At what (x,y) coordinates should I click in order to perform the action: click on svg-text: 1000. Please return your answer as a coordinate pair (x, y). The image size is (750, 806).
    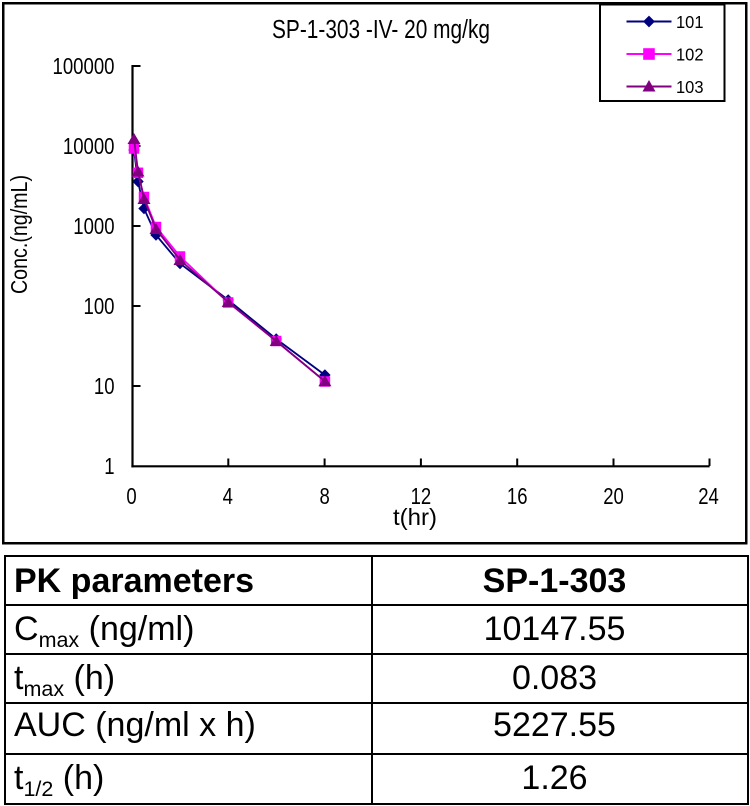
    Looking at the image, I should click on (93, 226).